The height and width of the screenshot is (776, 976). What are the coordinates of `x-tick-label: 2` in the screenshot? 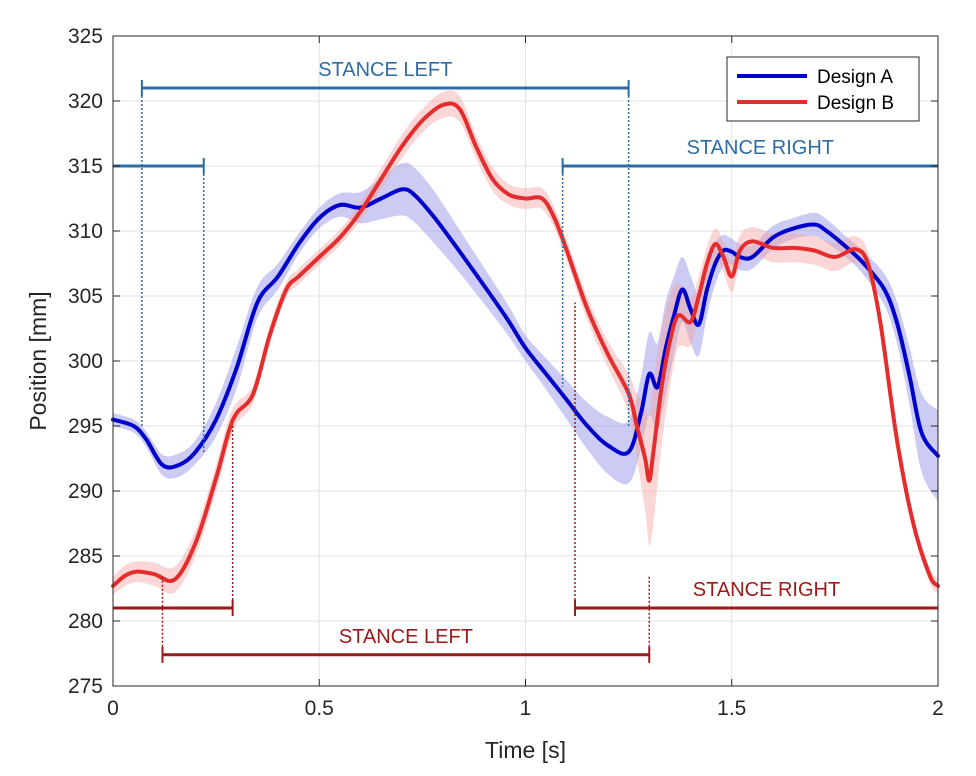 It's located at (938, 708).